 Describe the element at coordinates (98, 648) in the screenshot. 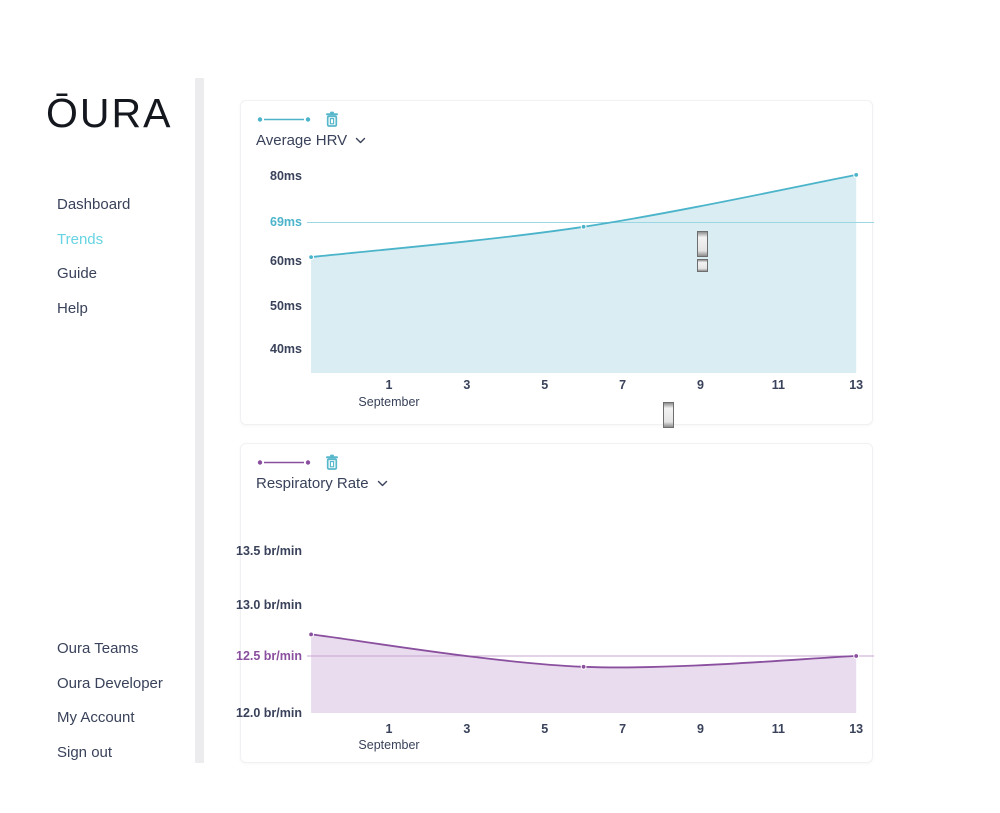

I see `sidebar-item-oura-teams: Oura Teams` at that location.